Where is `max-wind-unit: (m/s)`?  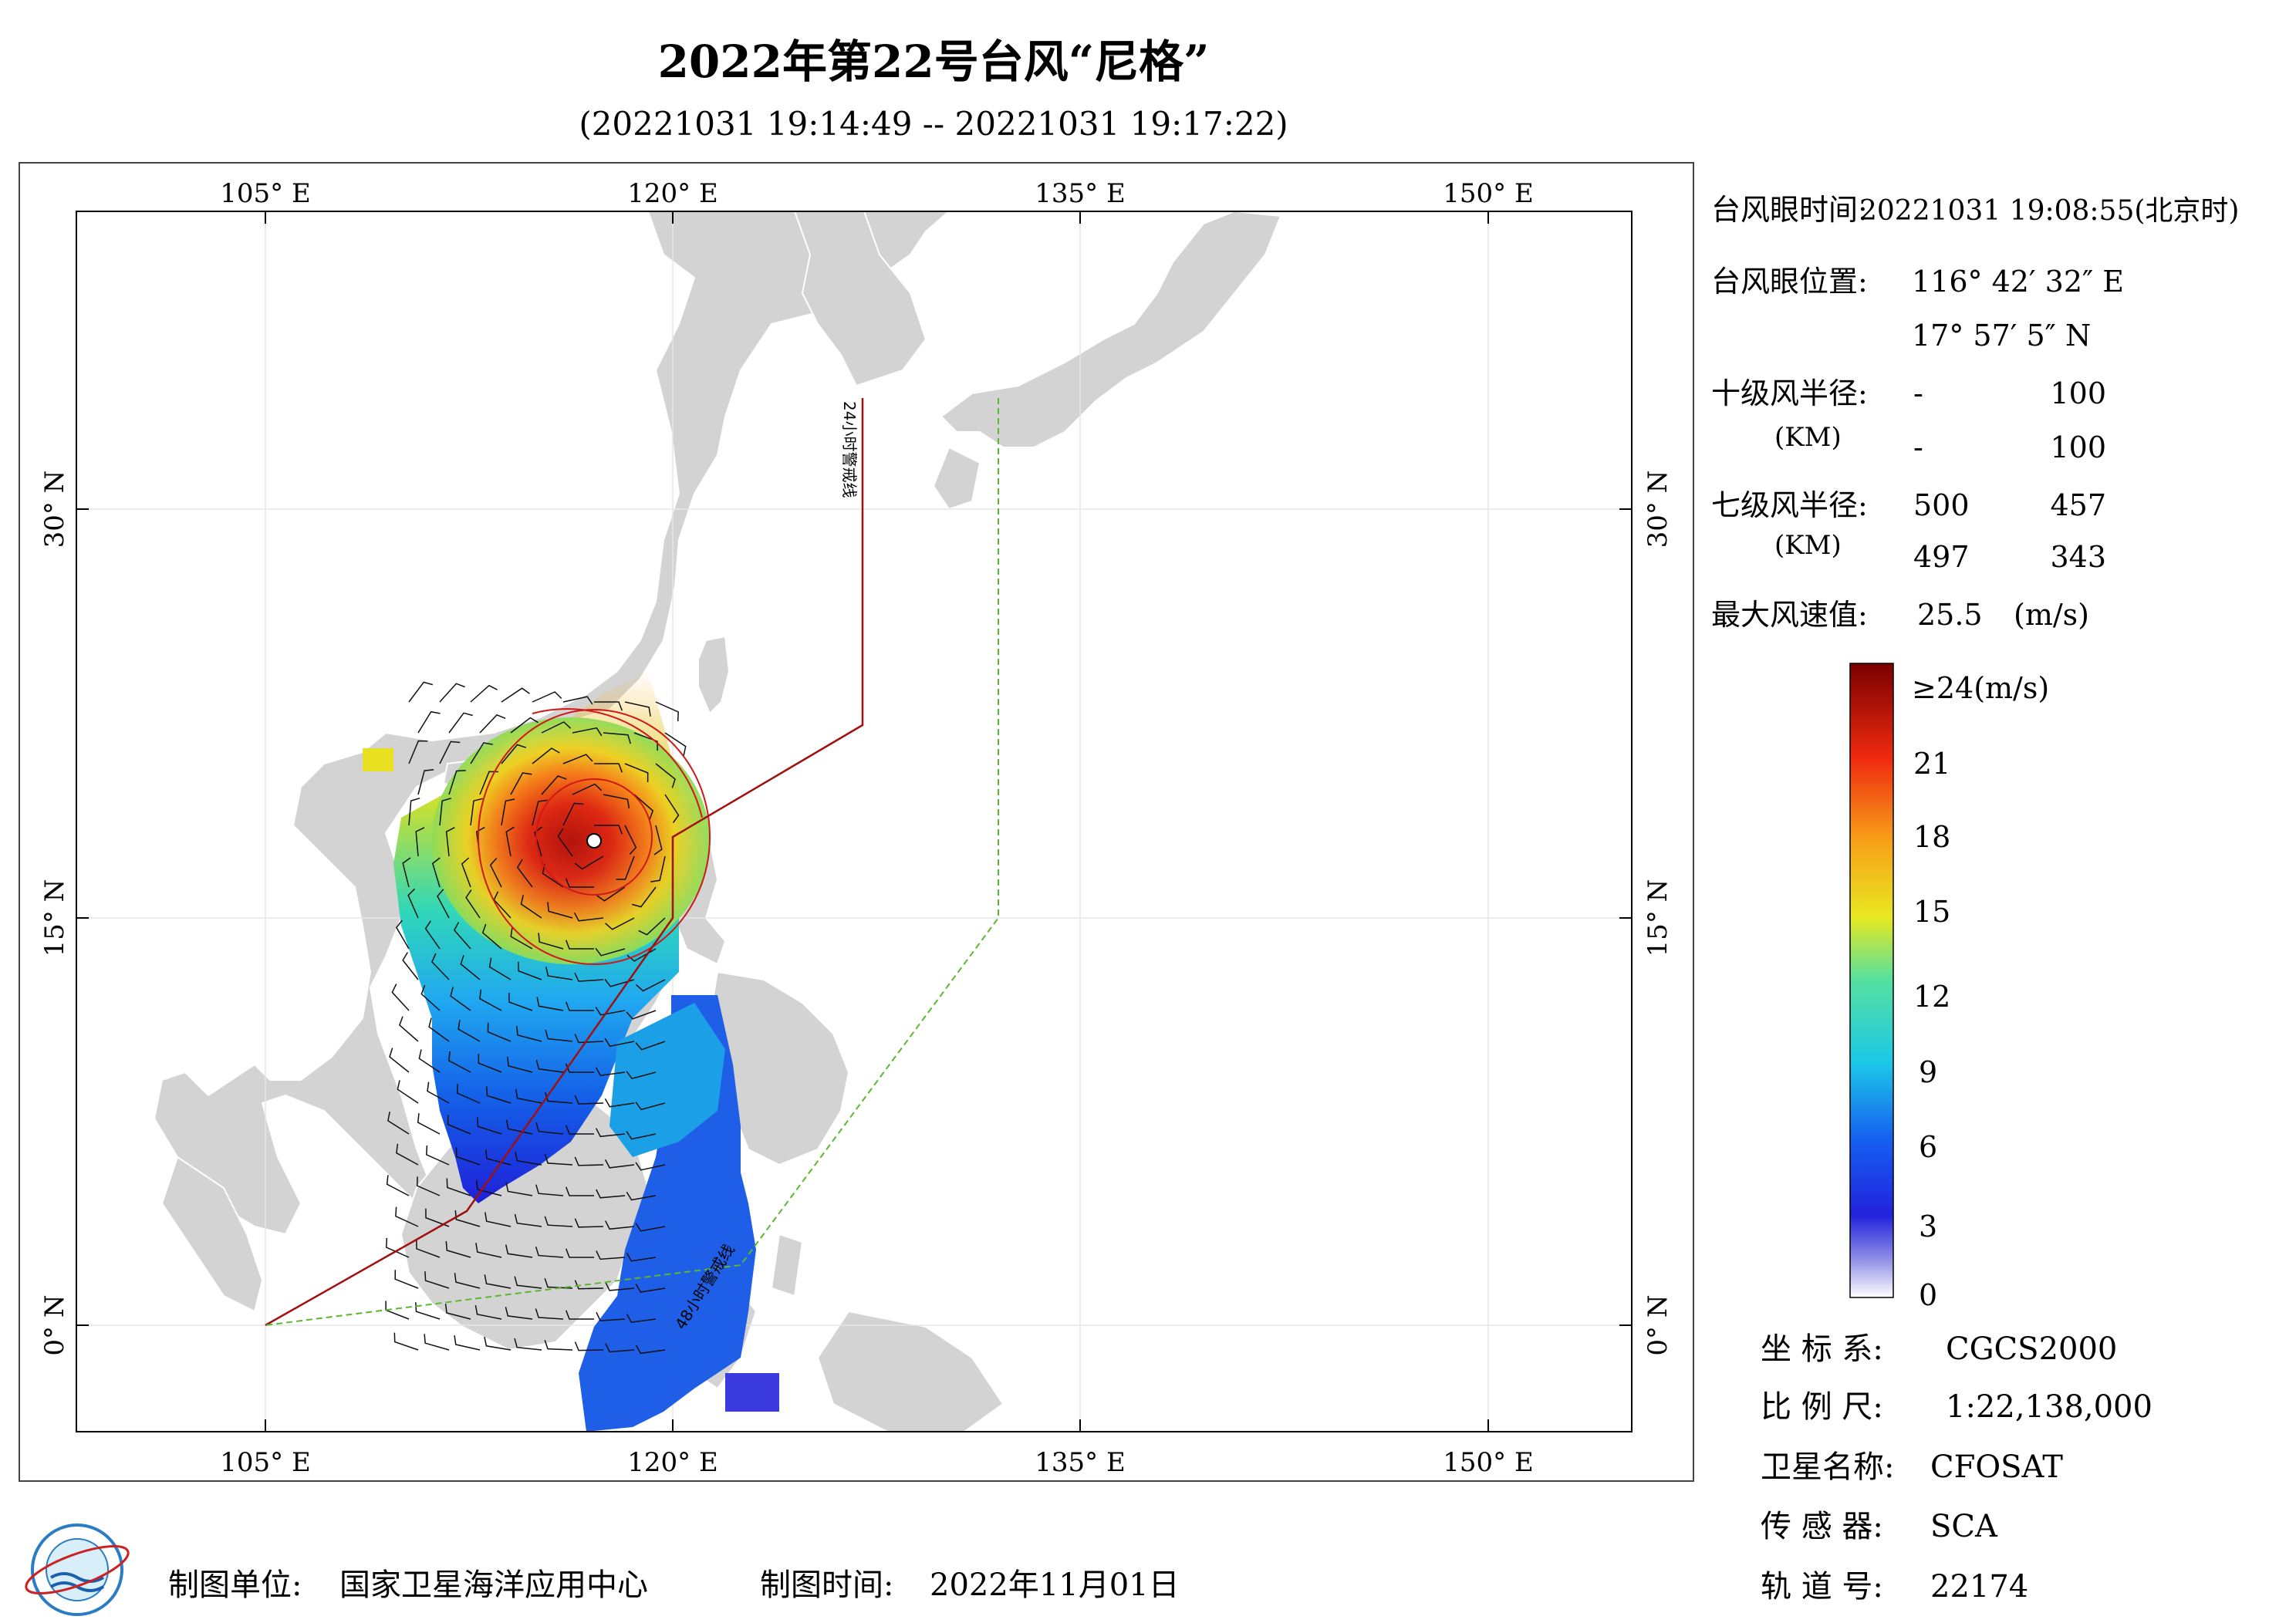 max-wind-unit: (m/s) is located at coordinates (2051, 615).